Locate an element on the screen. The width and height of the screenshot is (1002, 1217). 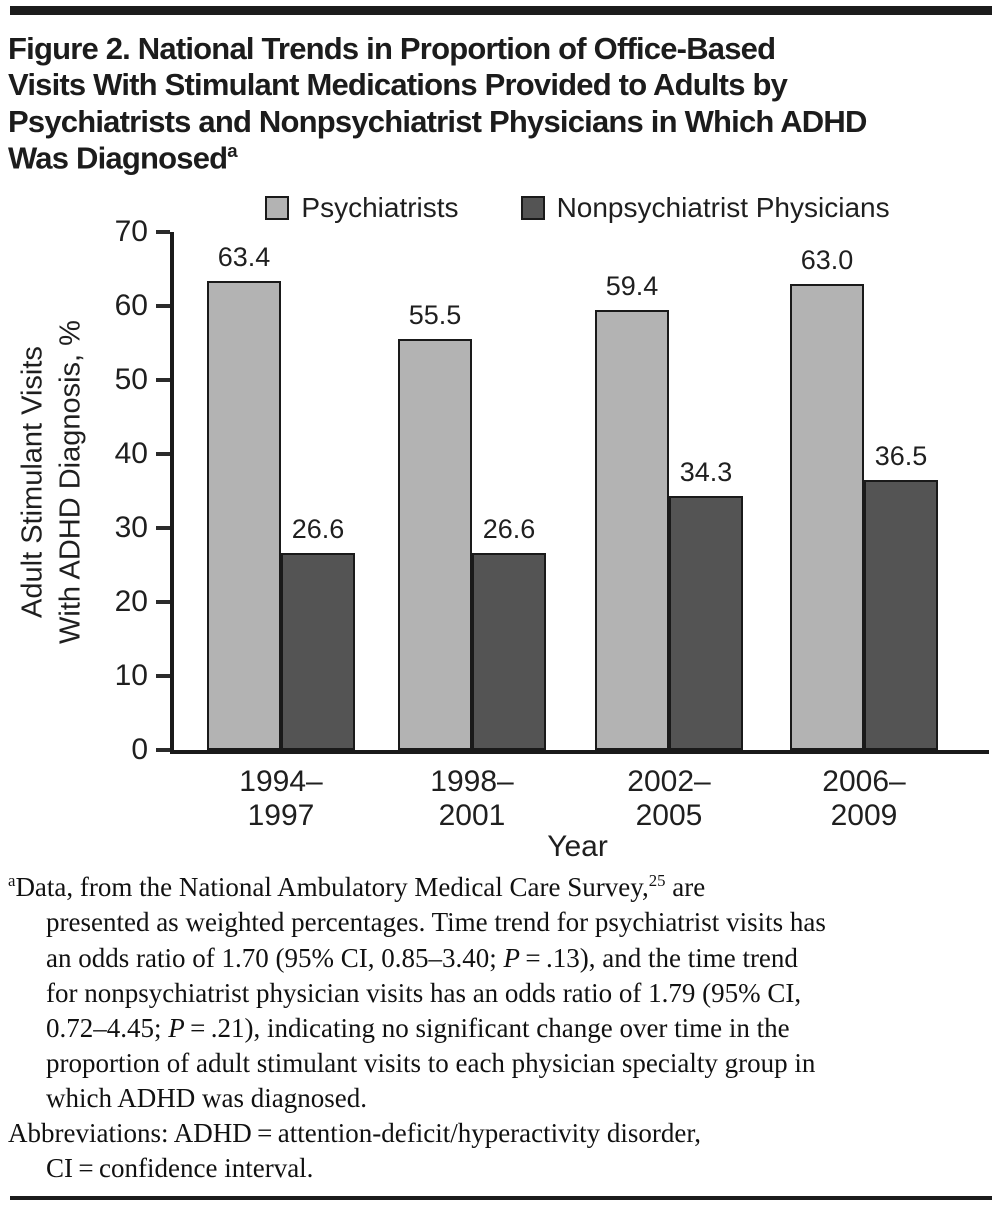
y-tick-label: 10 is located at coordinates (131, 676).